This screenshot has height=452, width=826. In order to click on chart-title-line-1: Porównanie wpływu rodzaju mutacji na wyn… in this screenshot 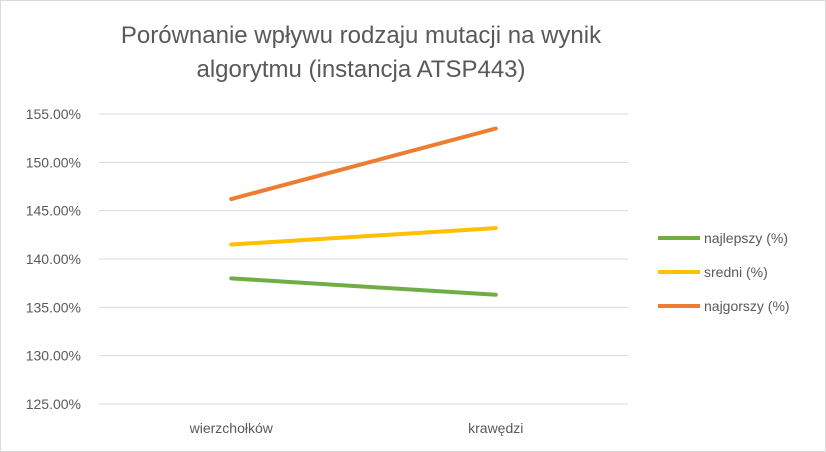, I will do `click(361, 35)`.